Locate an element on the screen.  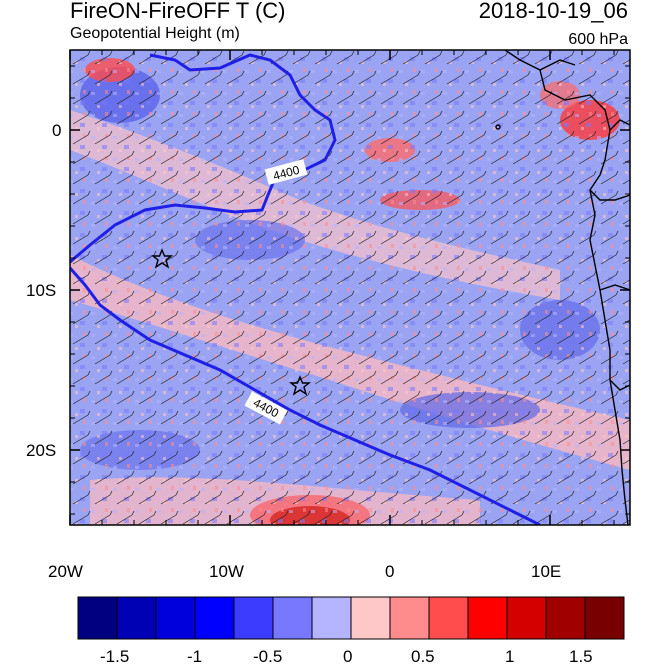
lon-label-20w: 20W is located at coordinates (65, 571).